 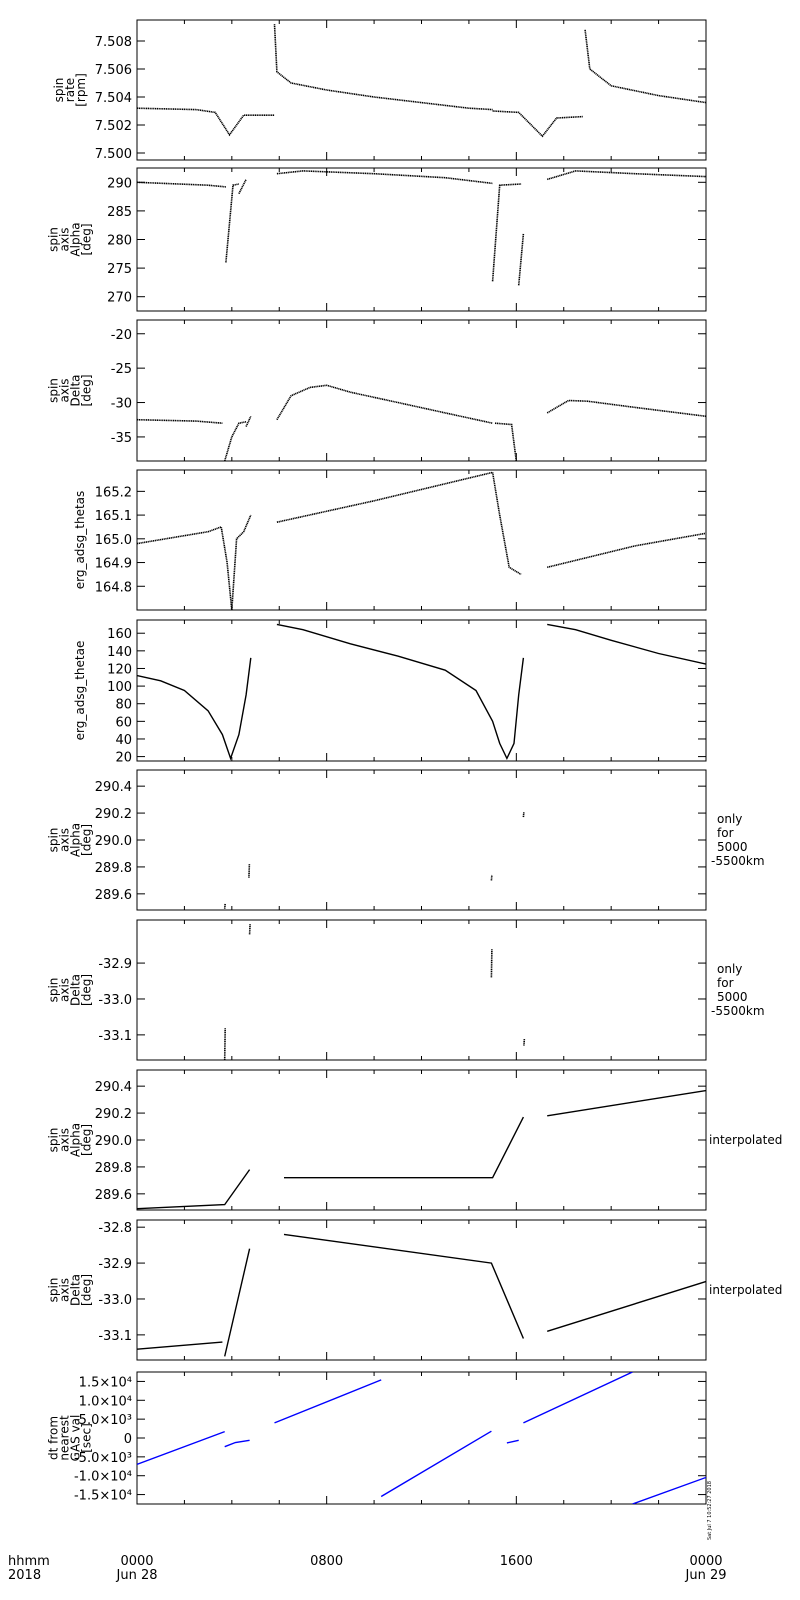 What do you see at coordinates (113, 98) in the screenshot?
I see `y-tick-label: 7.504` at bounding box center [113, 98].